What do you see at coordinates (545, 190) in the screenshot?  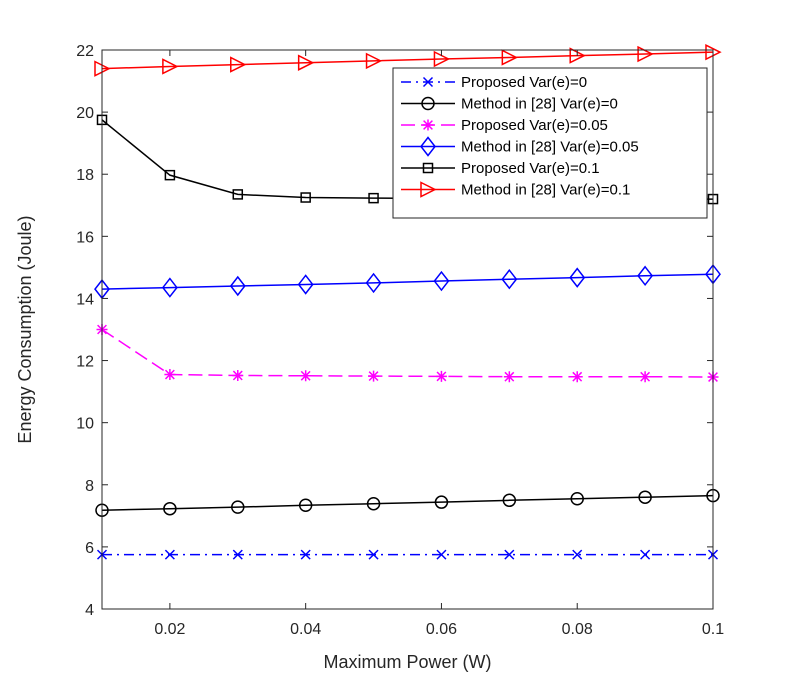 I see `legend-label: Method in [28] Var(e)=0.1` at bounding box center [545, 190].